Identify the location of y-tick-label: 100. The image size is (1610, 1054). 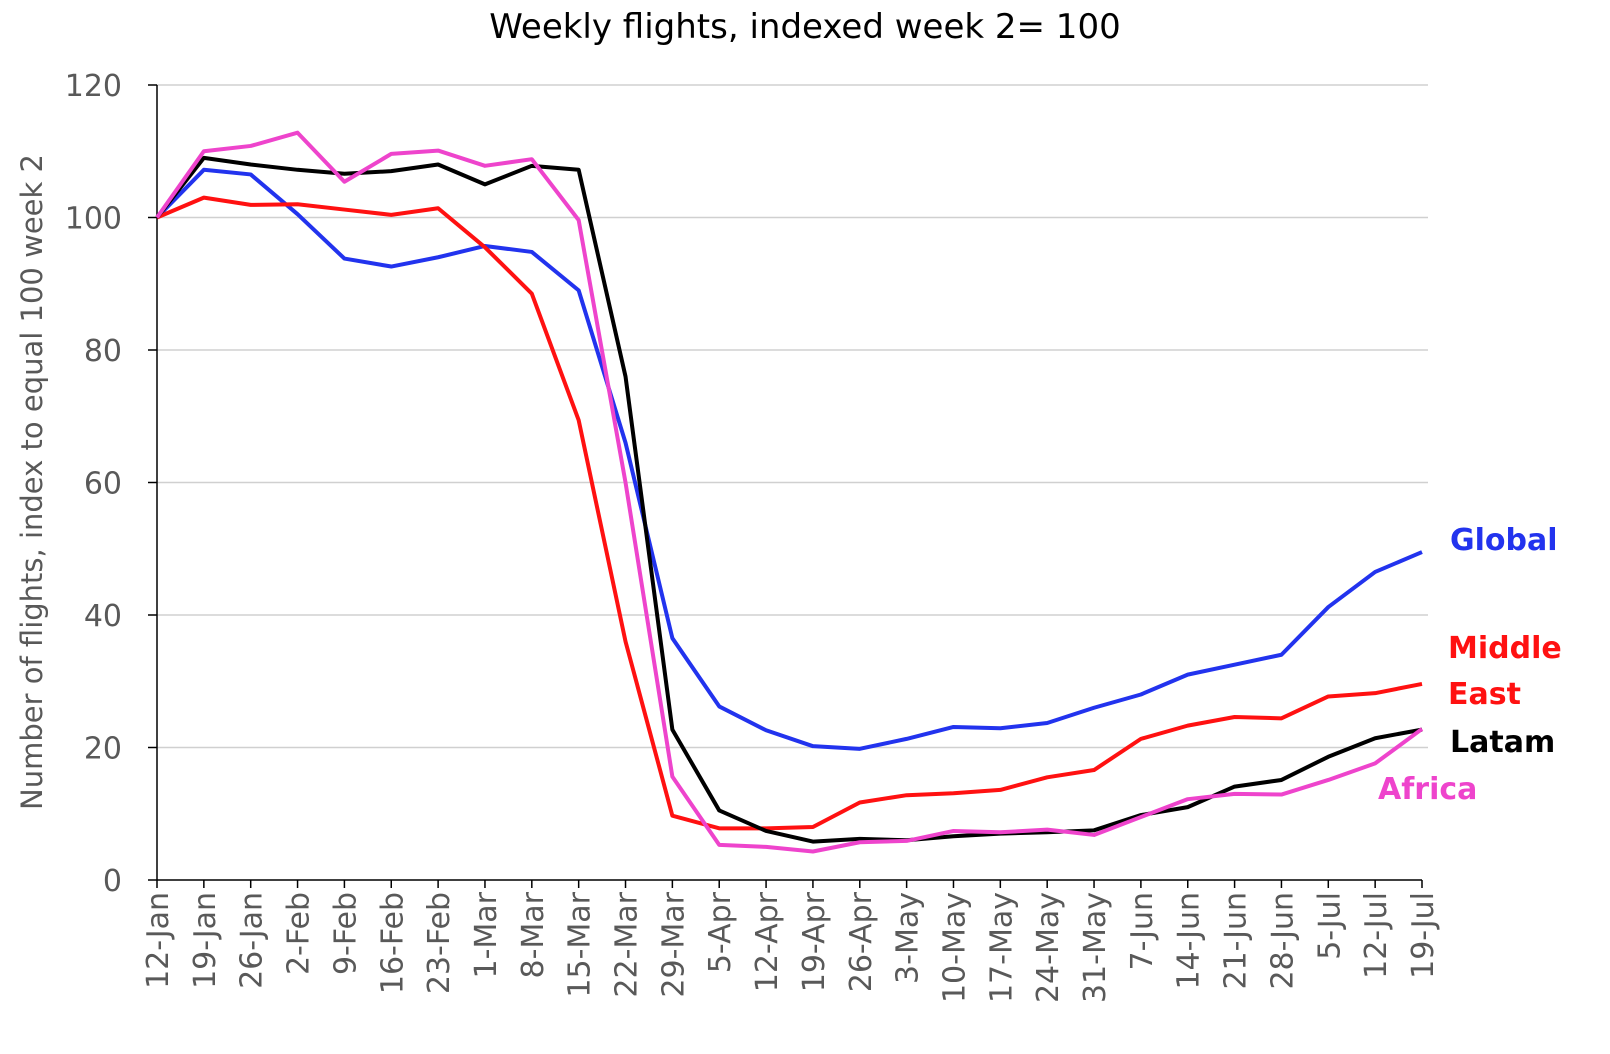
(93, 219).